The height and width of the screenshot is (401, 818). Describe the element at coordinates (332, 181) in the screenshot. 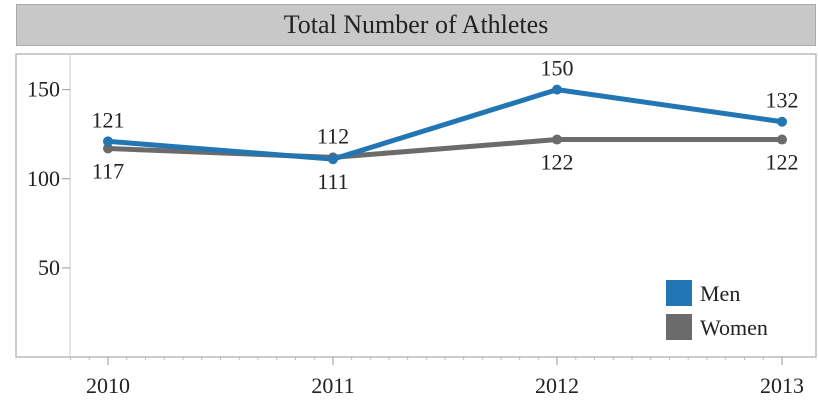

I see `data-label-men: 111` at that location.